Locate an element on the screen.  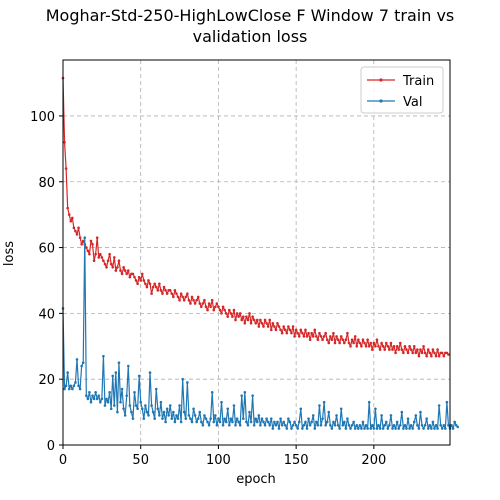
chart-title-line-2: validation loss is located at coordinates (250, 36).